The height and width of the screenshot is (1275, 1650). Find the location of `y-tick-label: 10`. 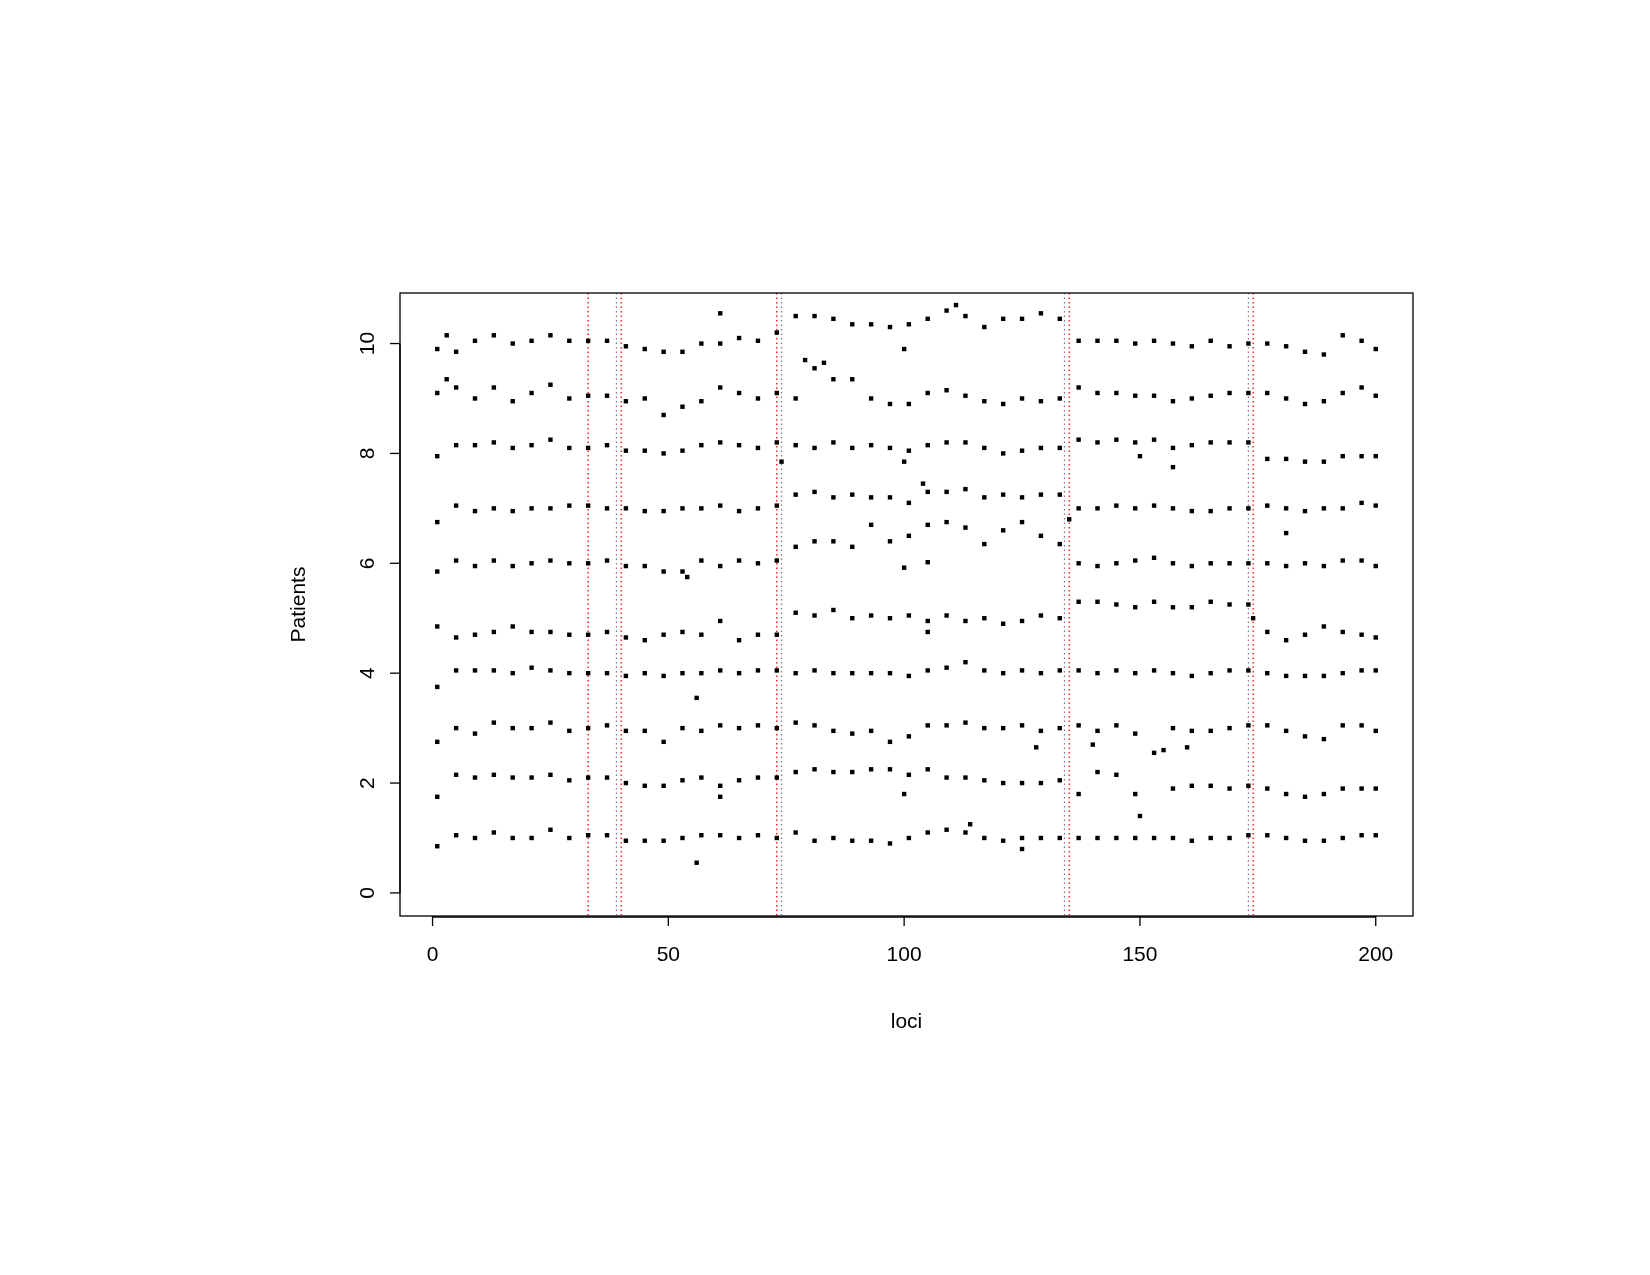

y-tick-label: 10 is located at coordinates (366, 343).